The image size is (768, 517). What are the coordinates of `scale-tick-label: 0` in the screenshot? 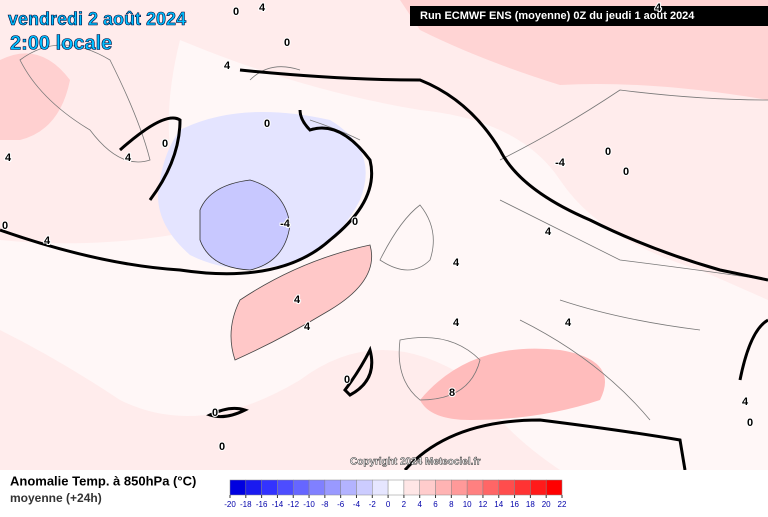 It's located at (388, 504).